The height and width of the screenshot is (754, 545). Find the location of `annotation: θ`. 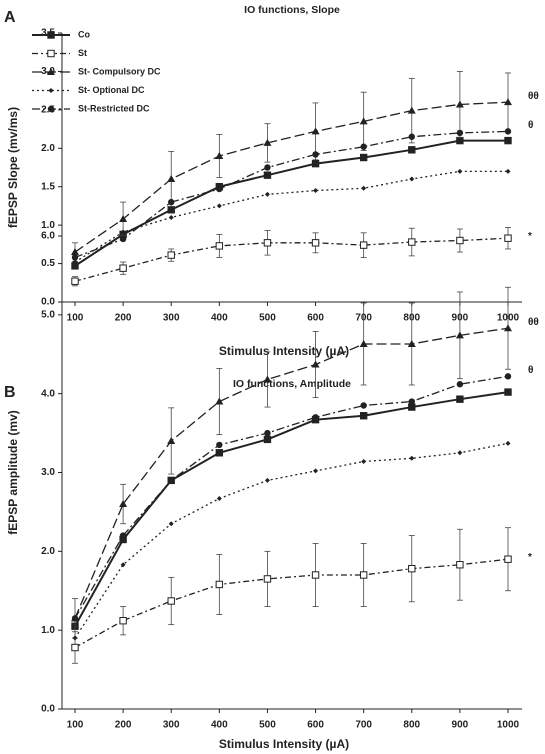

annotation: θ is located at coordinates (530, 125).